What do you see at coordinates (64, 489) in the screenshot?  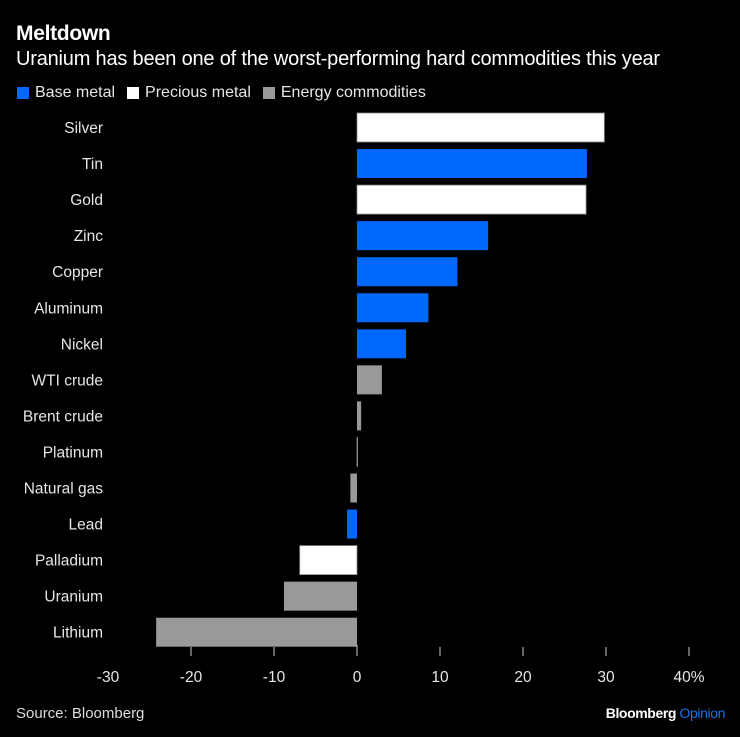 I see `category-label-natural-gas: Natural gas` at bounding box center [64, 489].